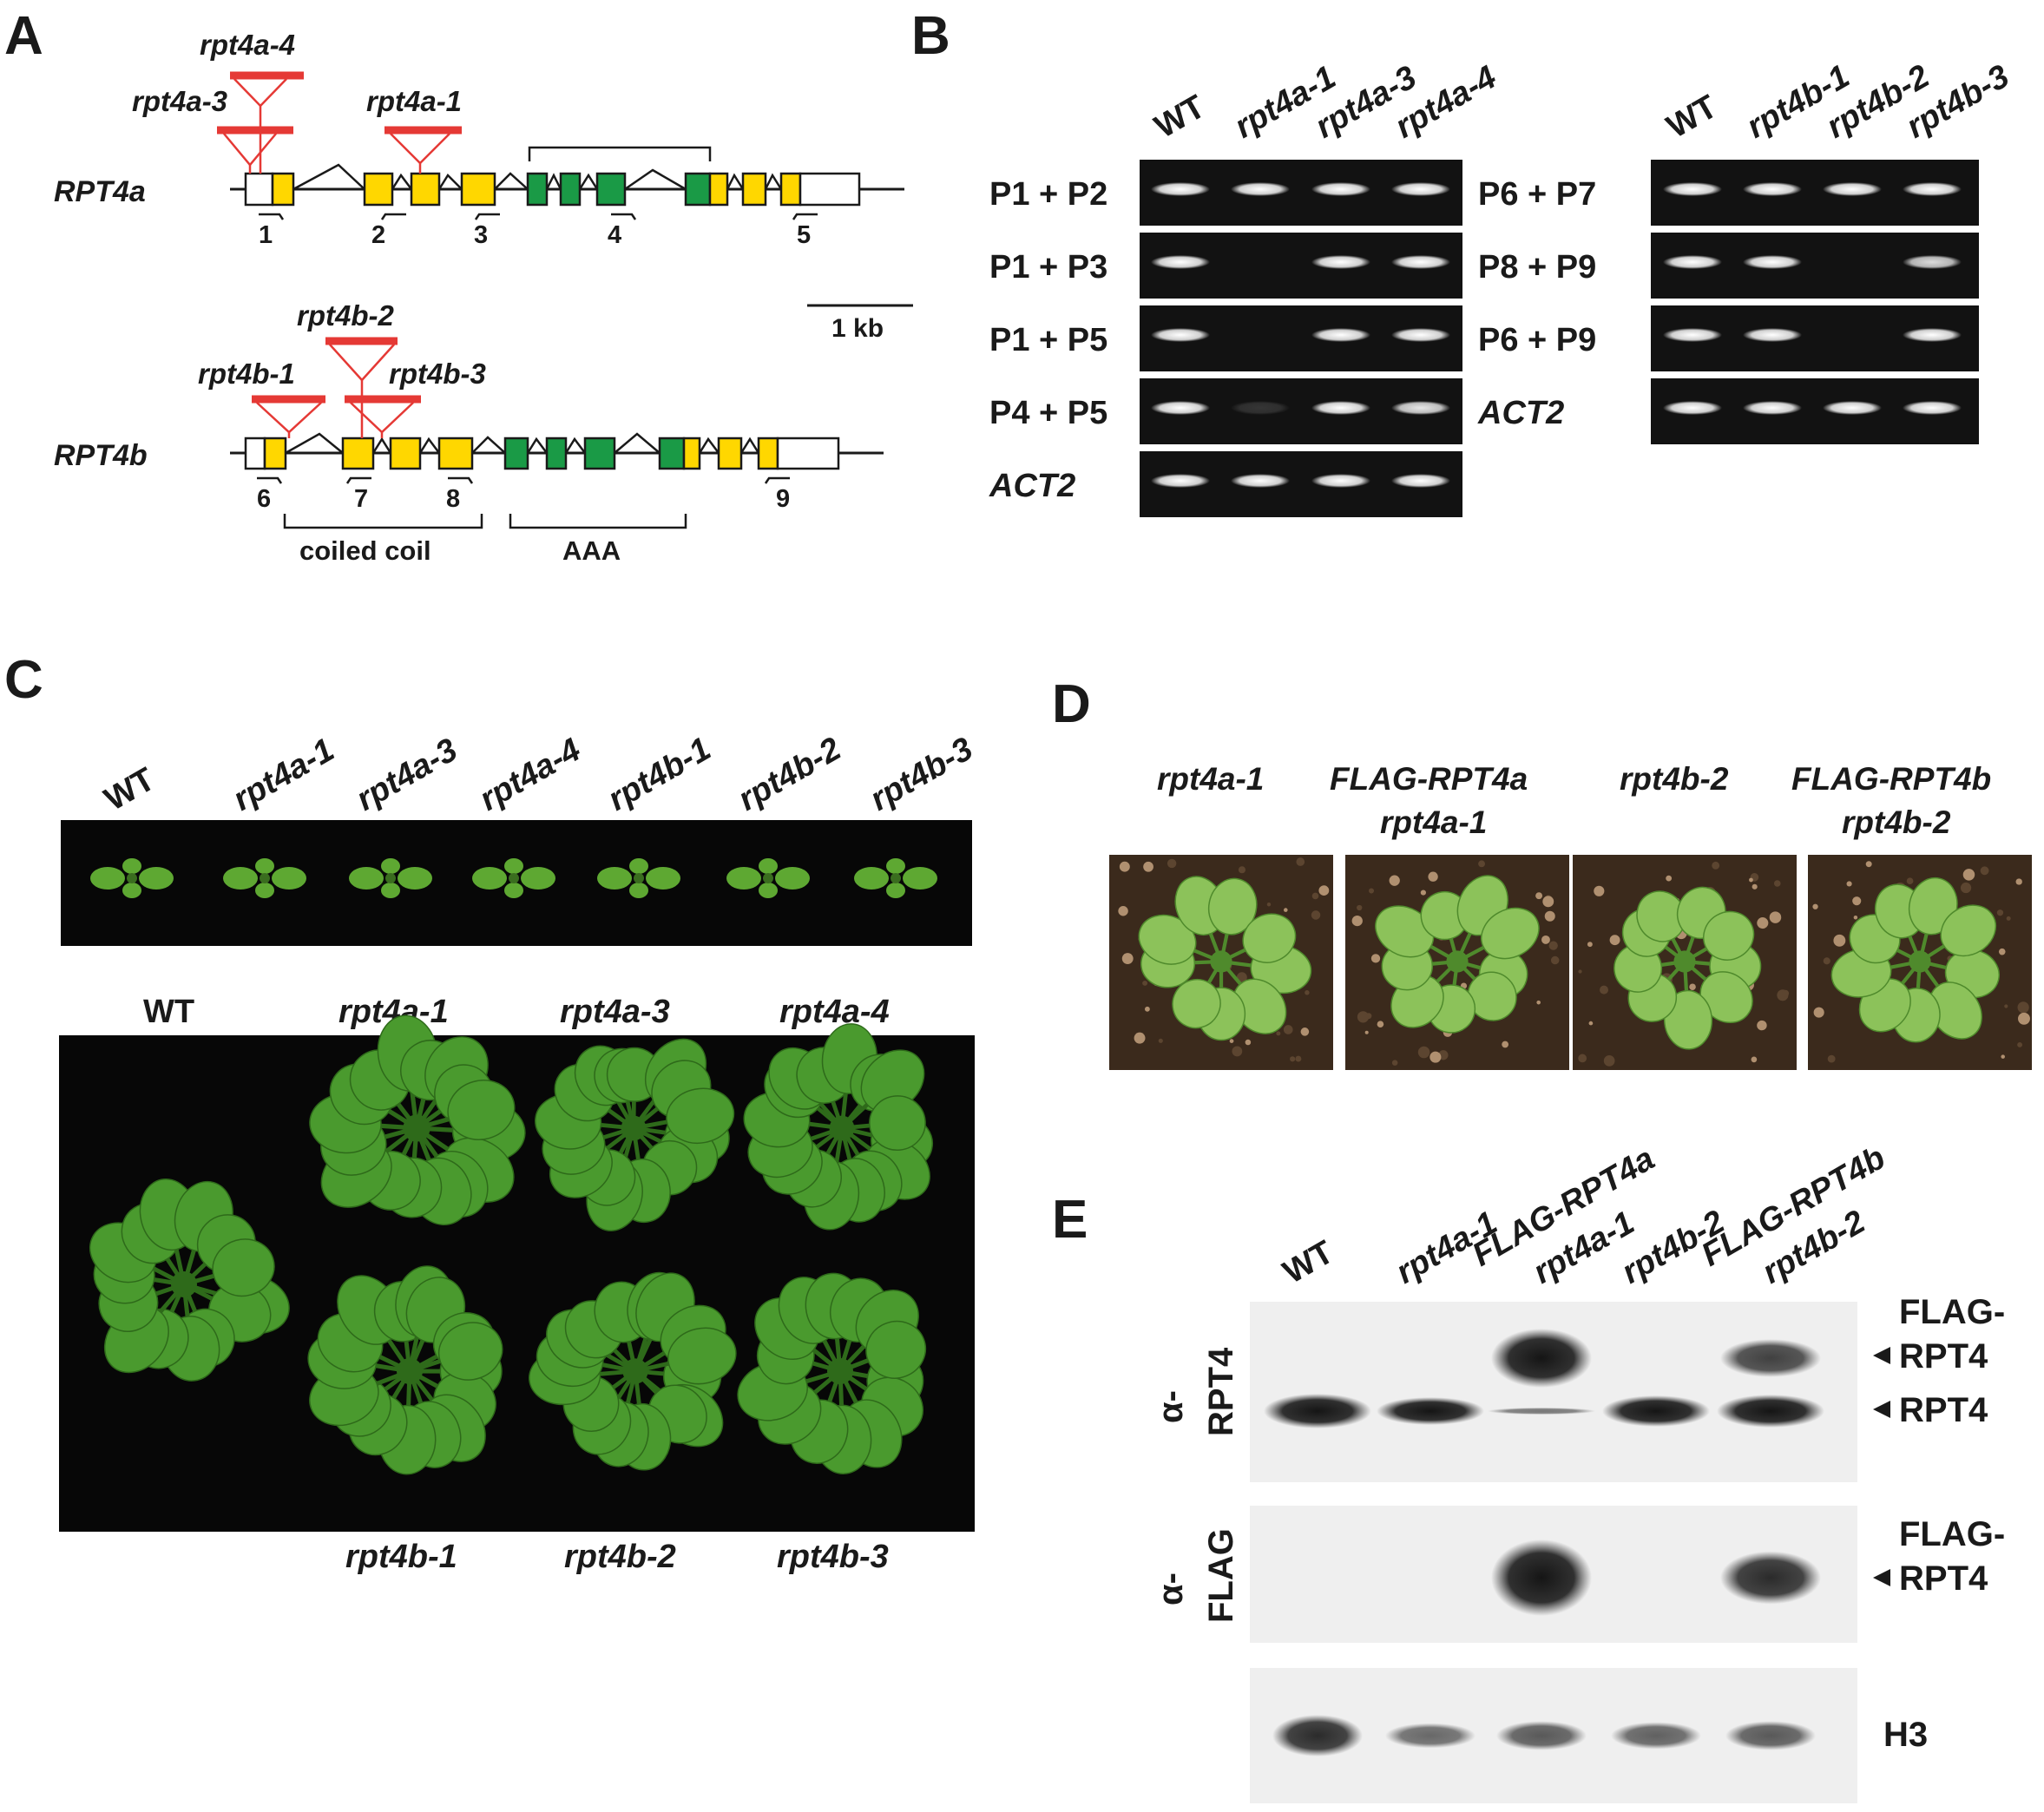 The image size is (2044, 1812). I want to click on antibody-label-rpt4: RPT4, so click(1221, 1391).